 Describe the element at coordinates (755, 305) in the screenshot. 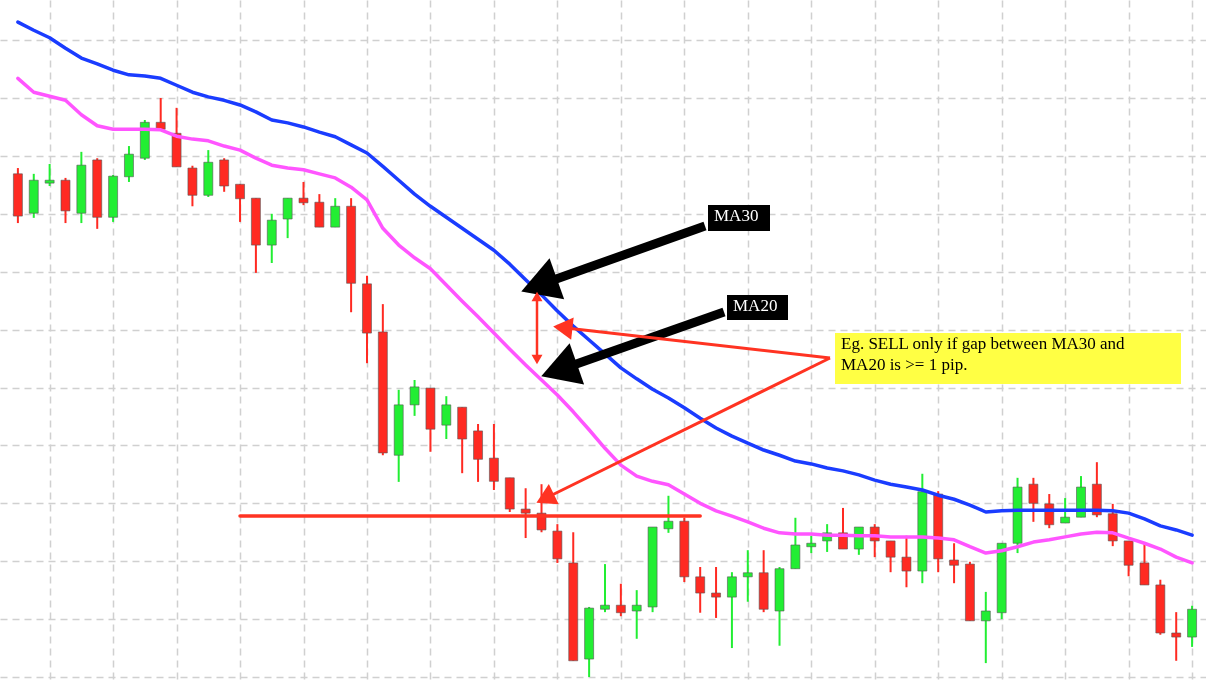

I see `annotation: MA20` at that location.